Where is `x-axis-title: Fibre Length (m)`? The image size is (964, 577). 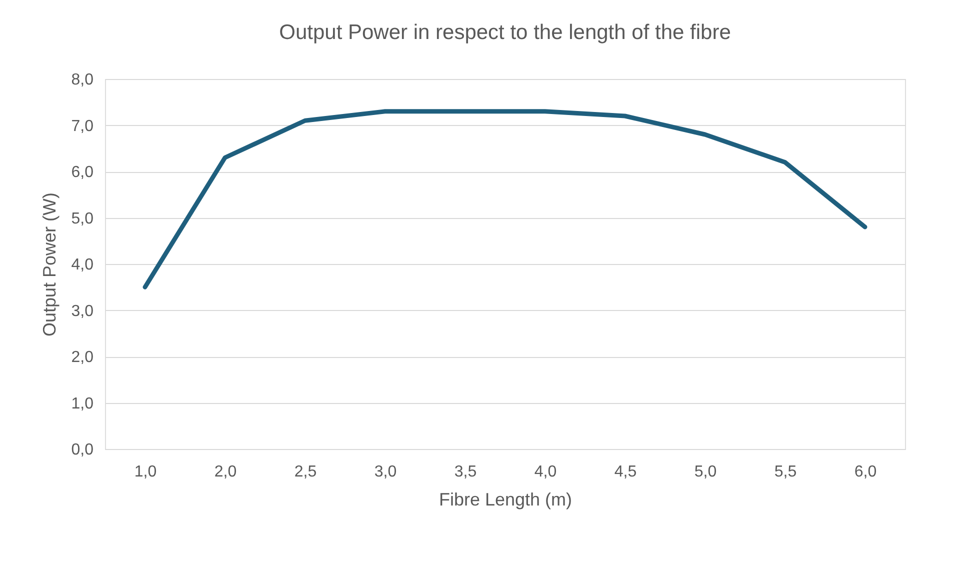 x-axis-title: Fibre Length (m) is located at coordinates (505, 500).